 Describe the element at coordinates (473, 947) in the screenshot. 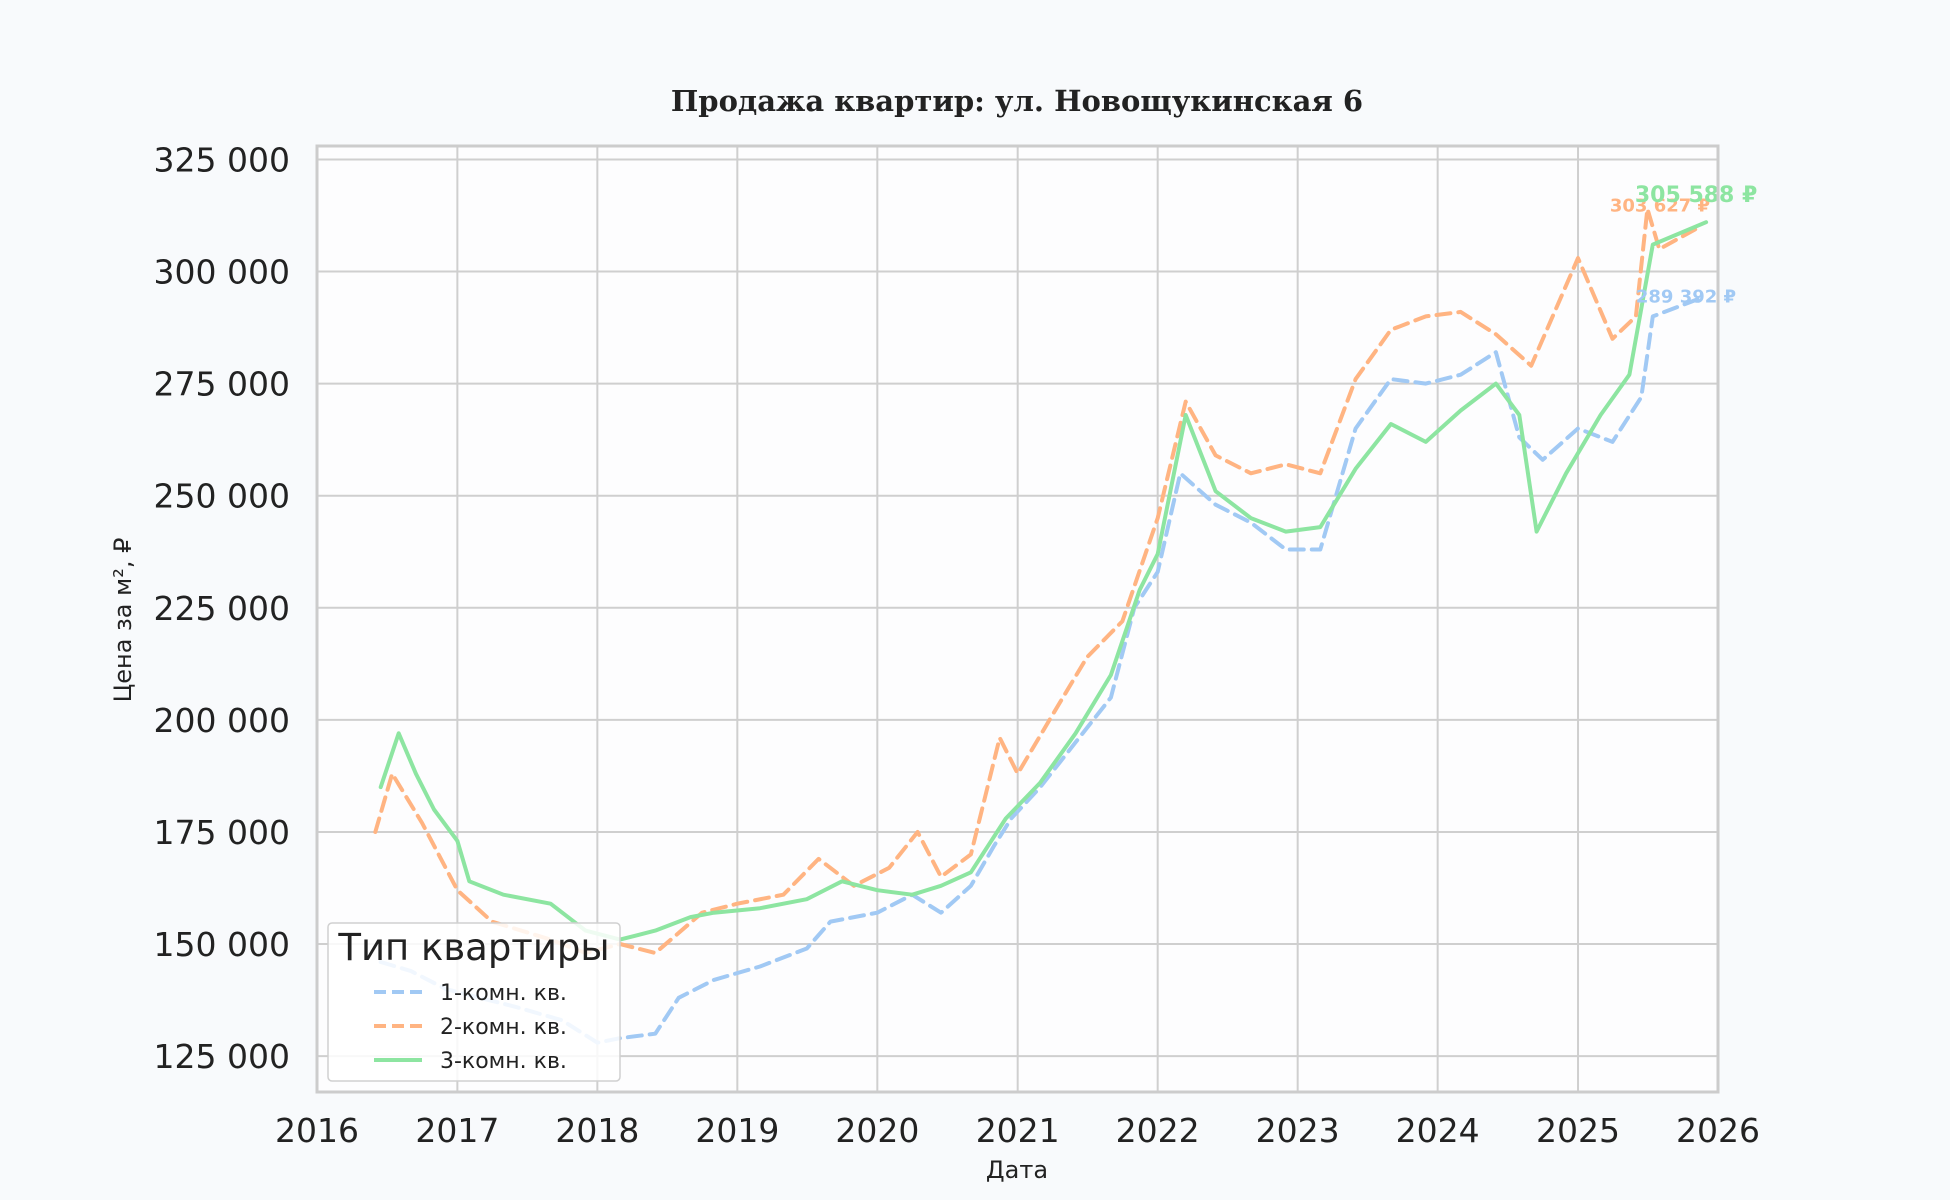

I see `legend-title: Тип квартиры` at that location.